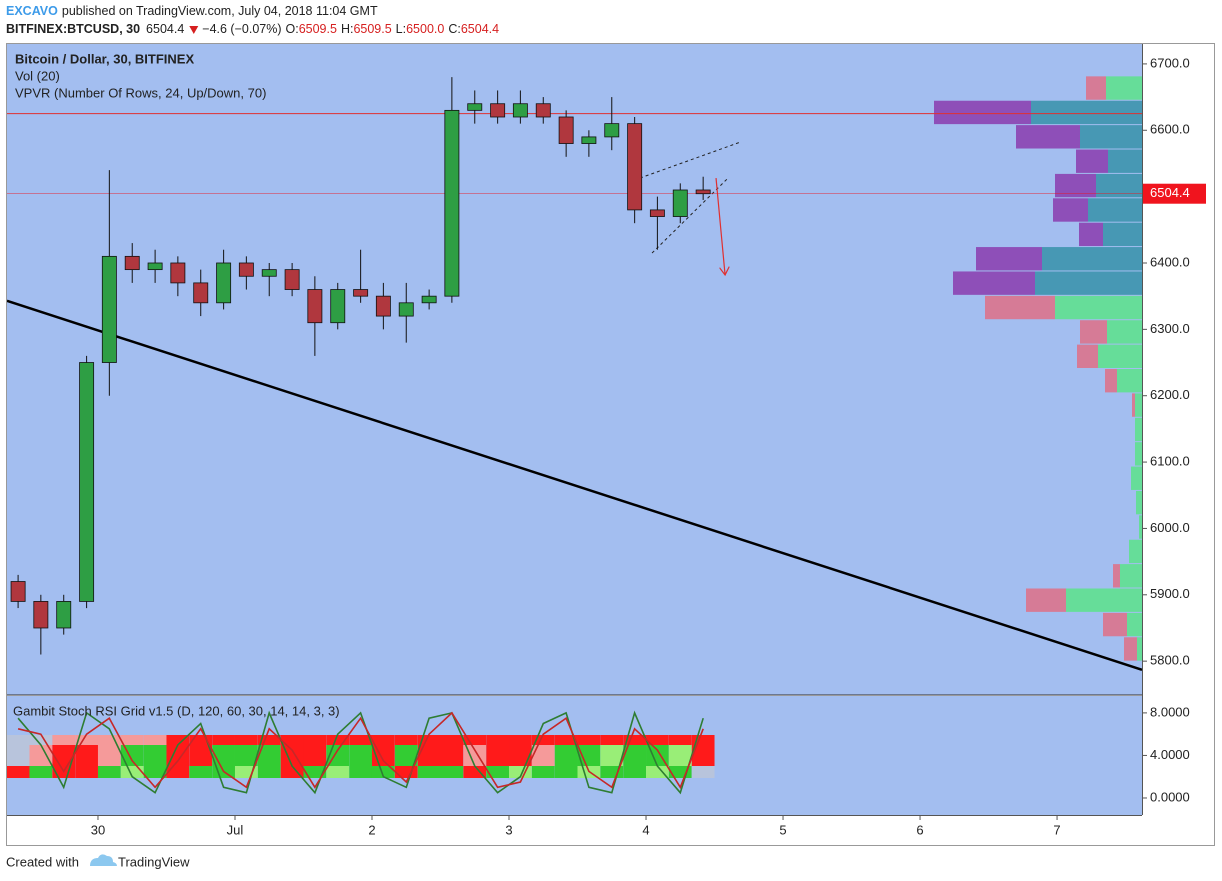  Describe the element at coordinates (919, 829) in the screenshot. I see `x-tick-label: 6` at that location.